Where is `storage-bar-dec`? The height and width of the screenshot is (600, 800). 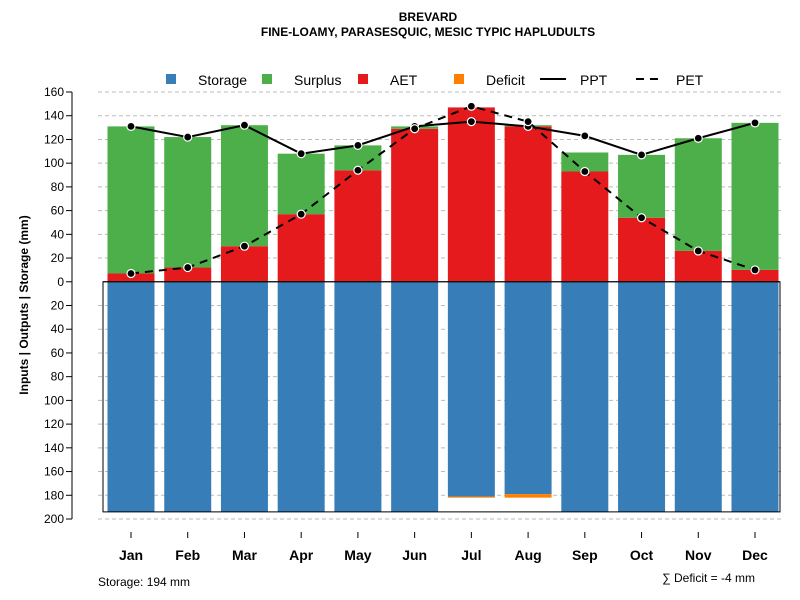 storage-bar-dec is located at coordinates (755, 396).